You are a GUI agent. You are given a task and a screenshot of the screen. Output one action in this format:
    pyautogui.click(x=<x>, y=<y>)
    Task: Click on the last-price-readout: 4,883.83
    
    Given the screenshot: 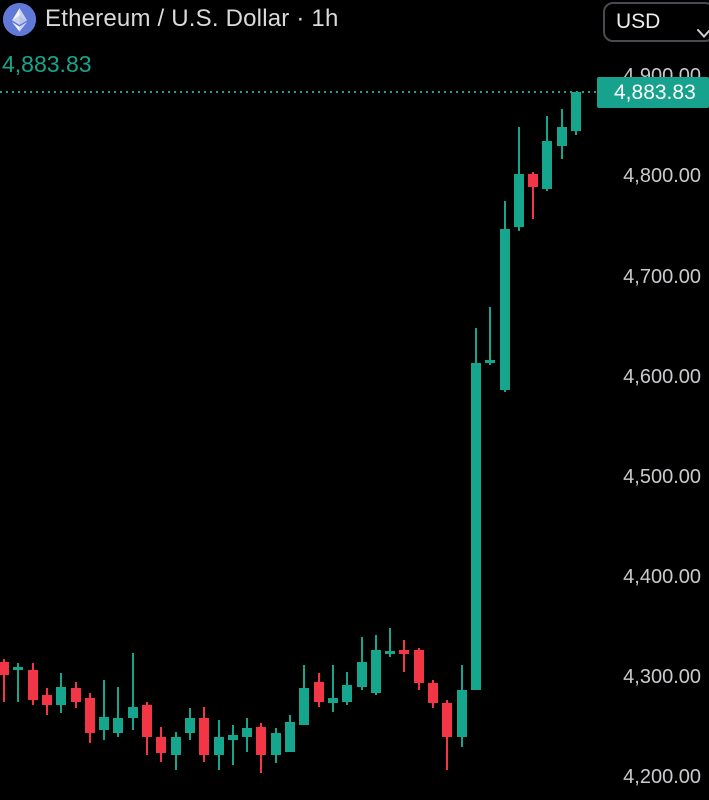 What is the action you would take?
    pyautogui.click(x=47, y=64)
    